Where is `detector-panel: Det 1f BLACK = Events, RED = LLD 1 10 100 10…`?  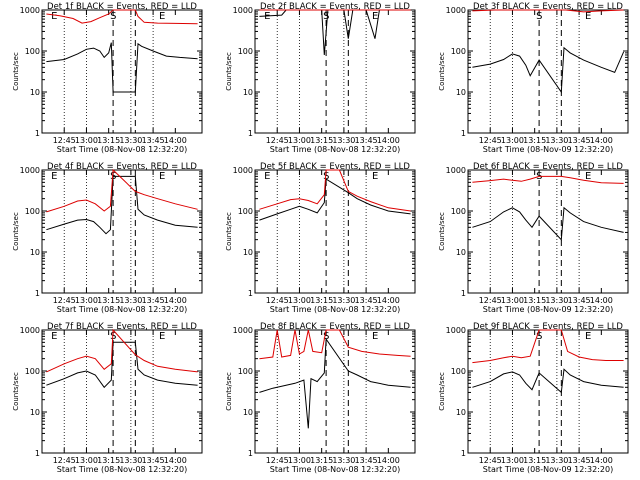 detector-panel: Det 1f BLACK = Events, RED = LLD 1 10 100 10… is located at coordinates (107, 78).